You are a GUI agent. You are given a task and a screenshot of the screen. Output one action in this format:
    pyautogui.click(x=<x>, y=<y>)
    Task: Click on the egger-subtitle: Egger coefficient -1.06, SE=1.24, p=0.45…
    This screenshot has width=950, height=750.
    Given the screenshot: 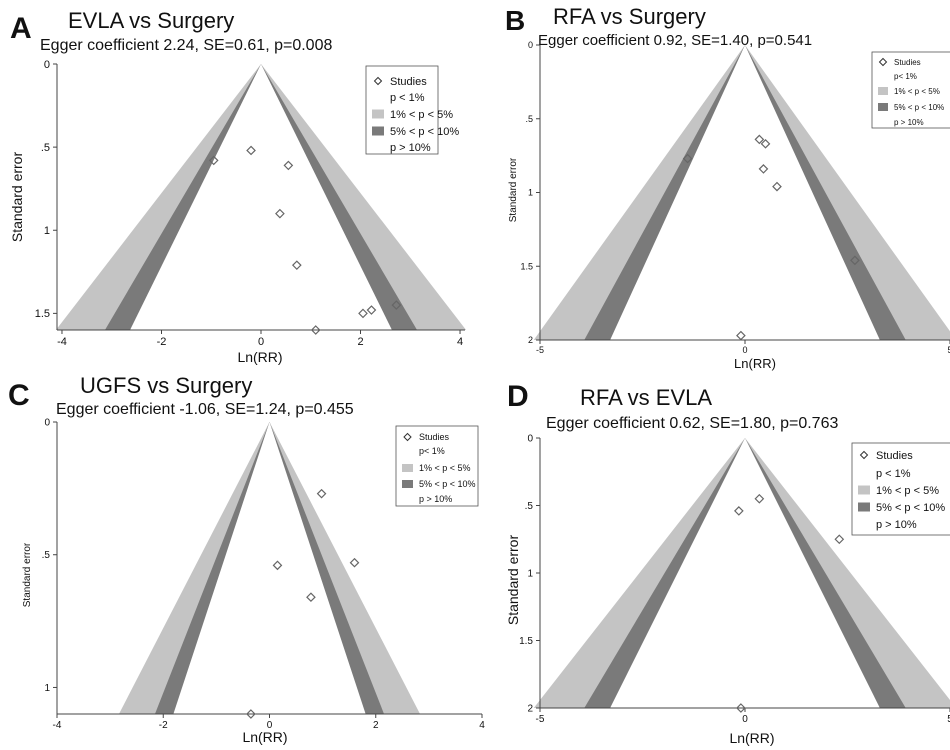 What is the action you would take?
    pyautogui.click(x=205, y=409)
    